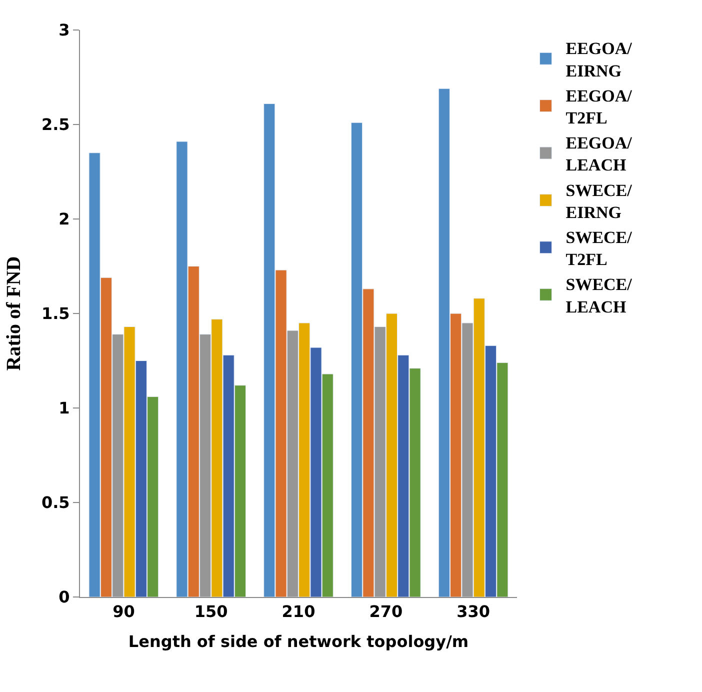  Describe the element at coordinates (599, 295) in the screenshot. I see `legend-label: SWECE/ LEACH` at that location.